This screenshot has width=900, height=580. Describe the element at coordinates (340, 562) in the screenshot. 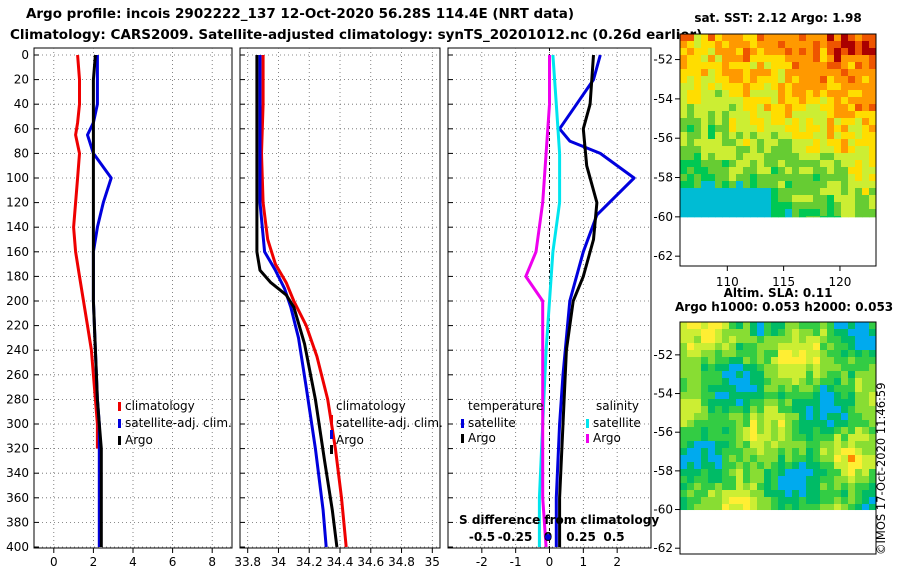

I see `x-tick-label: 34.4` at that location.